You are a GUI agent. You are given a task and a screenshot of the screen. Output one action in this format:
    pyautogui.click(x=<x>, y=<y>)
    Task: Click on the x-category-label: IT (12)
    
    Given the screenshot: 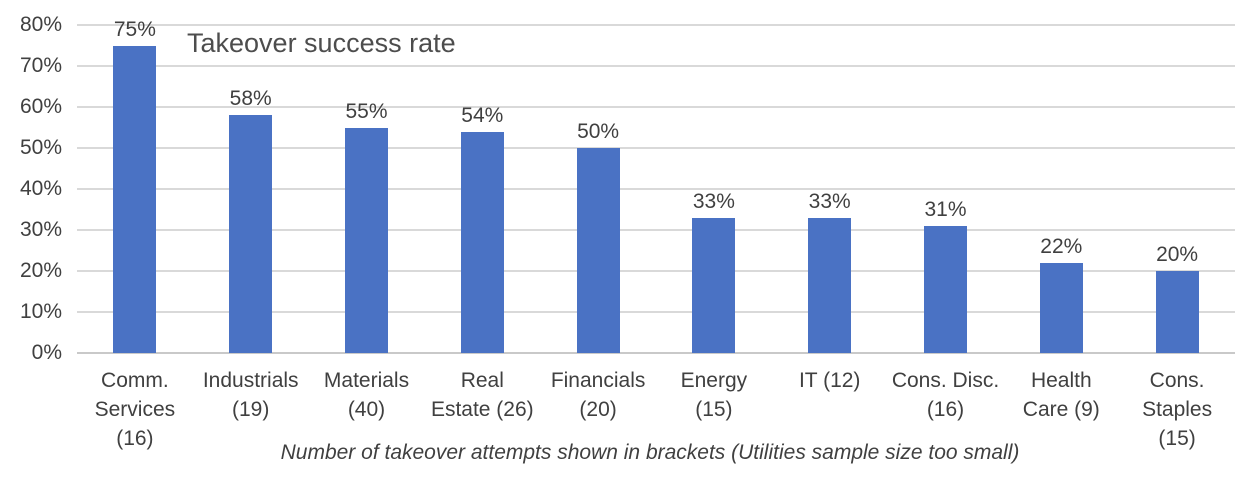 What is the action you would take?
    pyautogui.click(x=830, y=380)
    